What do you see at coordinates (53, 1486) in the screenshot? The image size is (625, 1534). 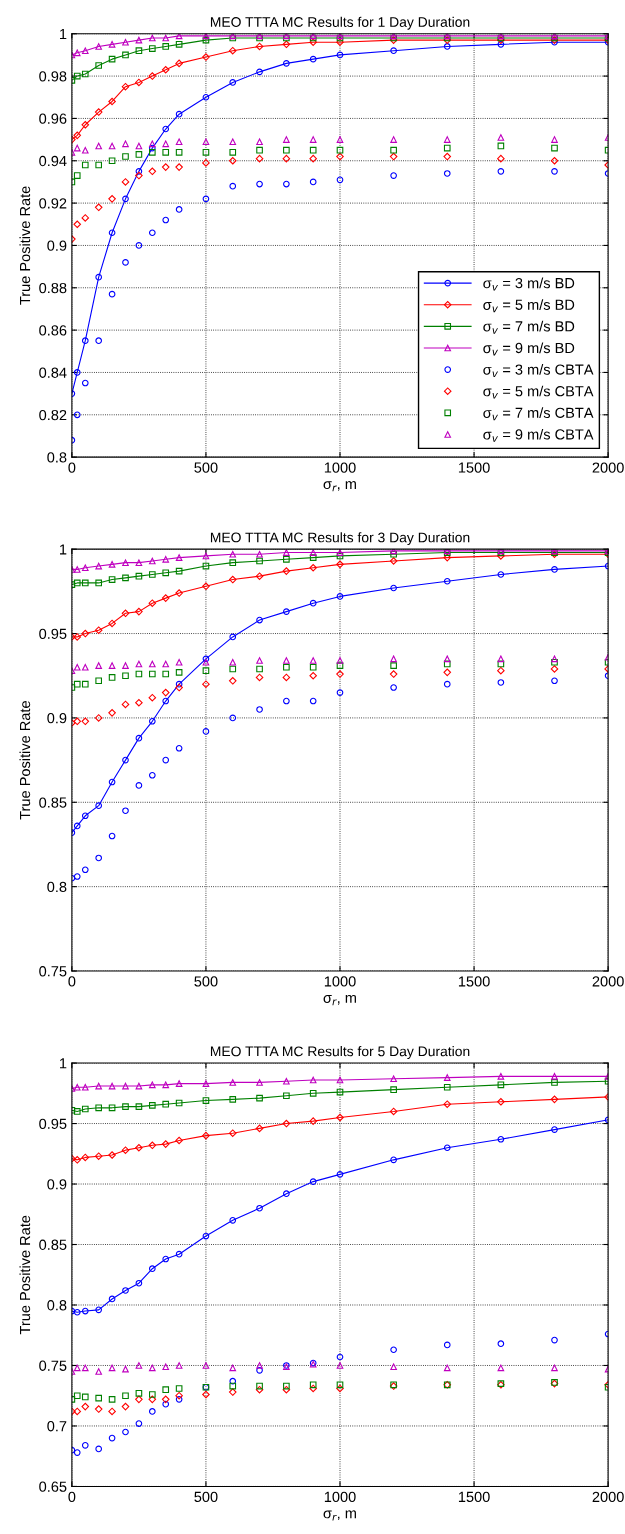 I see `y-tick-label: 0.65` at bounding box center [53, 1486].